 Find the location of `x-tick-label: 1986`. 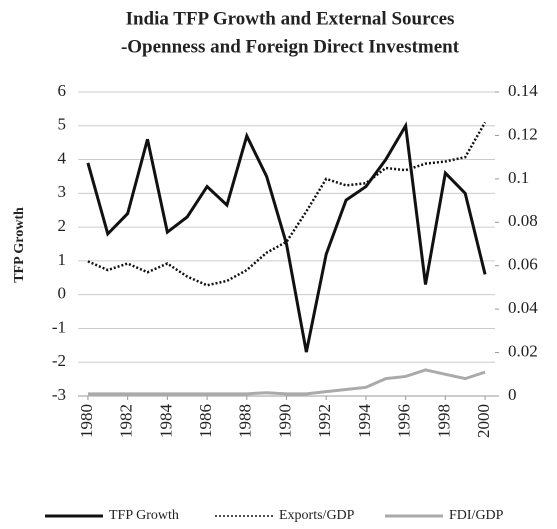

x-tick-label: 1986 is located at coordinates (205, 421).